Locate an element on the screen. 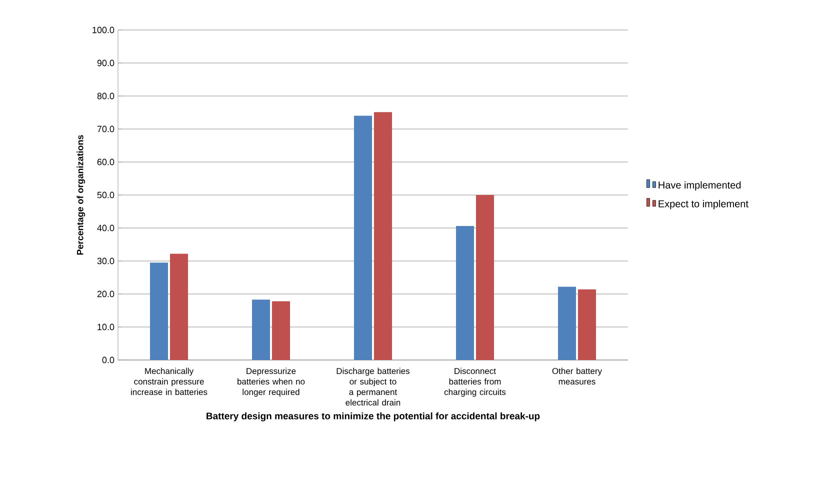 The image size is (815, 493). y-tick-label: 80.0 is located at coordinates (105, 96).